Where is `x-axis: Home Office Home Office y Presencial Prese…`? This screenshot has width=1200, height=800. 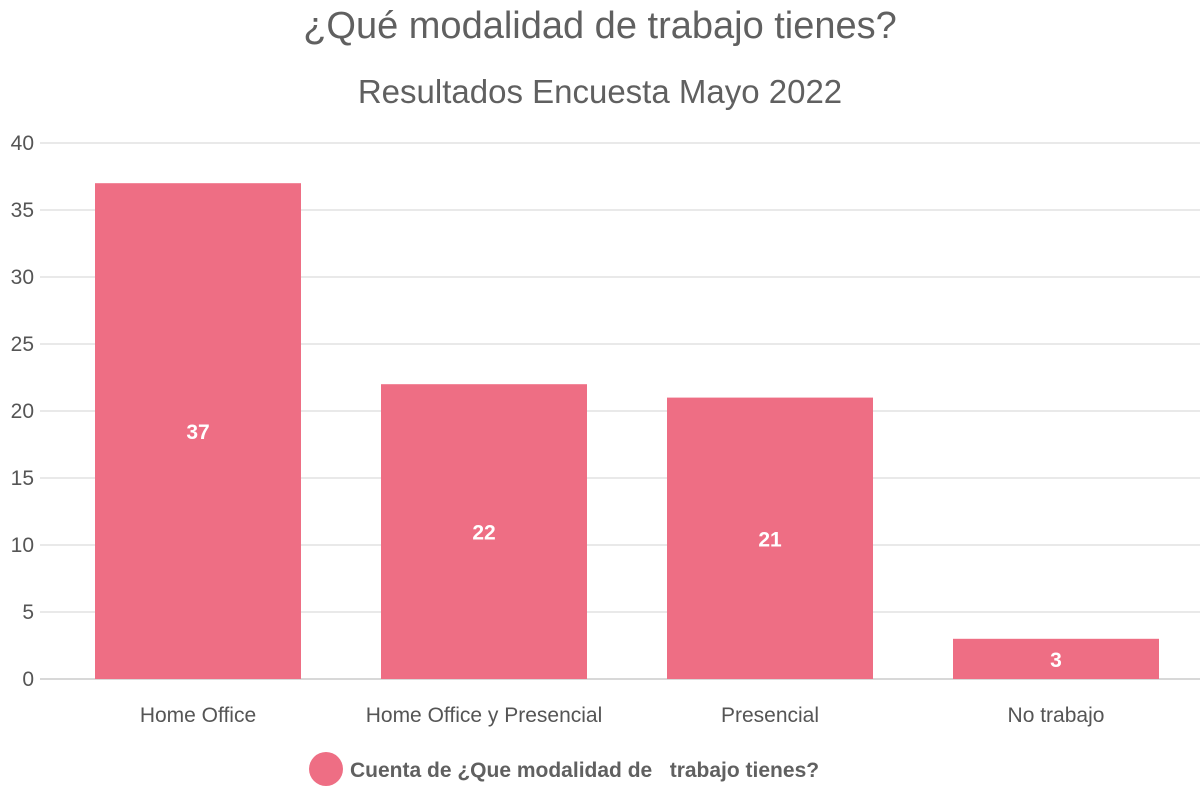
x-axis: Home Office Home Office y Presencial Prese… is located at coordinates (622, 715).